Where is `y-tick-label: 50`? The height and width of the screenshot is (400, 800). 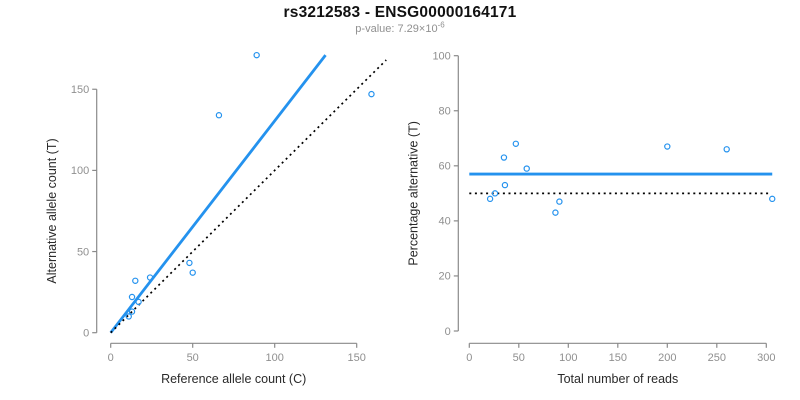 y-tick-label: 50 is located at coordinates (83, 252).